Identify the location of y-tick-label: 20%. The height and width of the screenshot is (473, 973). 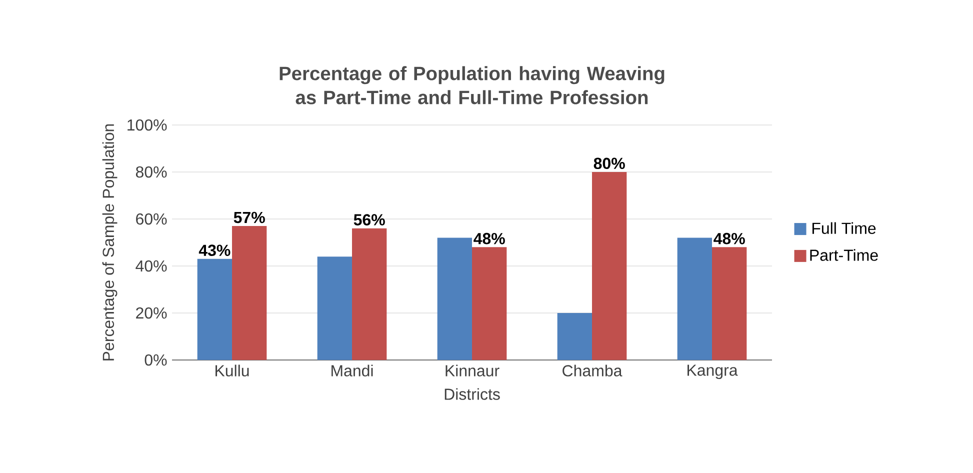
(151, 313).